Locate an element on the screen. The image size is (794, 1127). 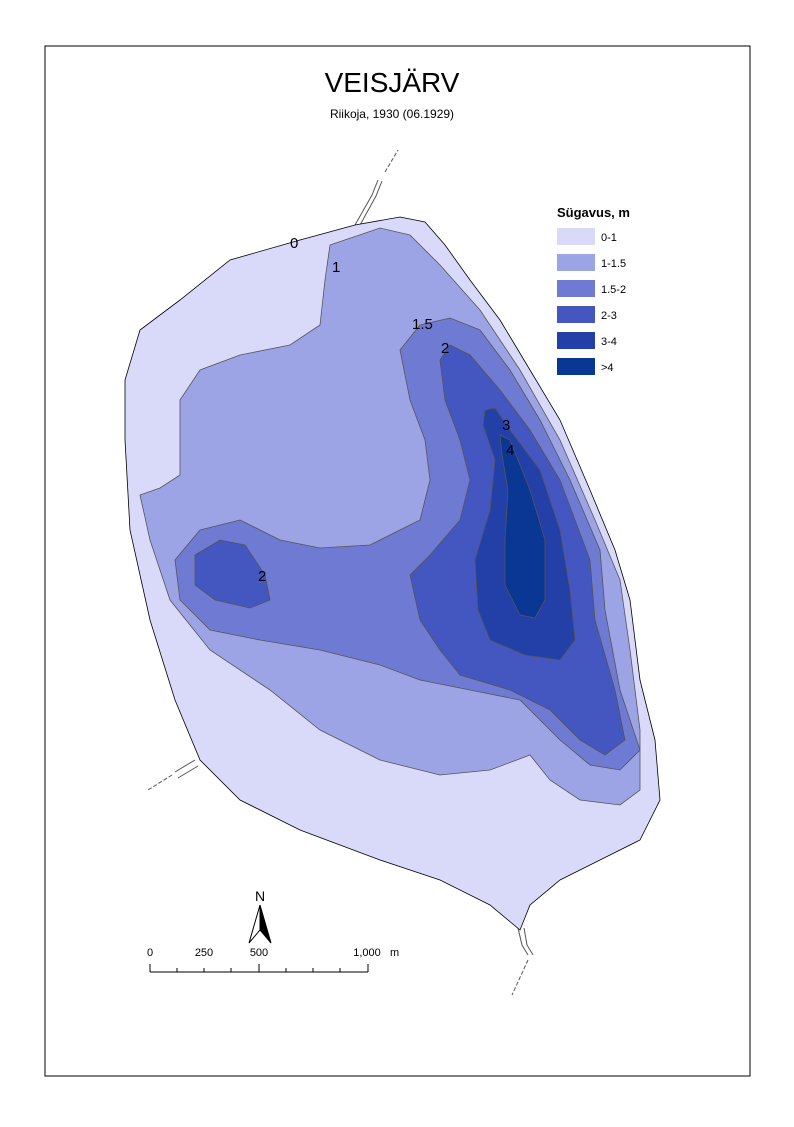
legend-label: 0-1 is located at coordinates (609, 238).